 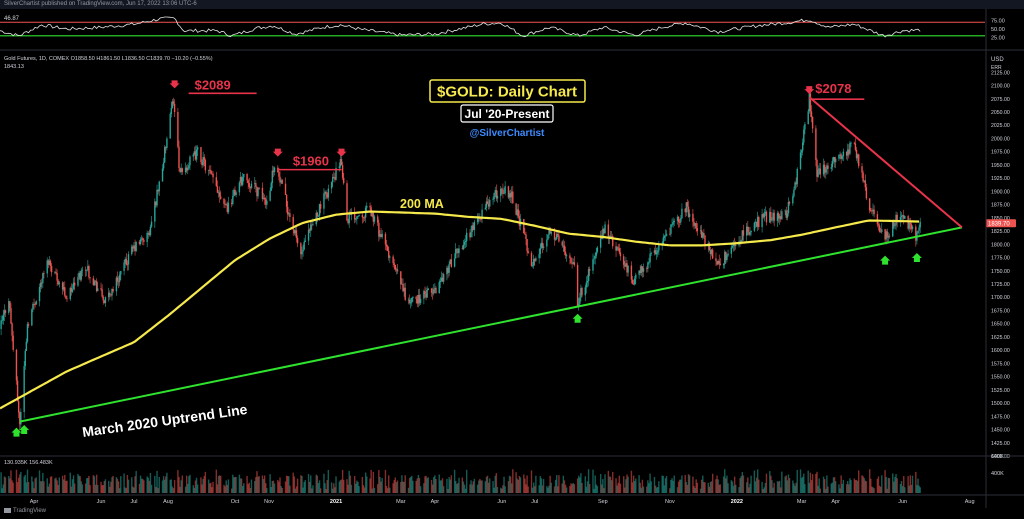 What do you see at coordinates (1000, 192) in the screenshot?
I see `price-axis-tick: 1900.00` at bounding box center [1000, 192].